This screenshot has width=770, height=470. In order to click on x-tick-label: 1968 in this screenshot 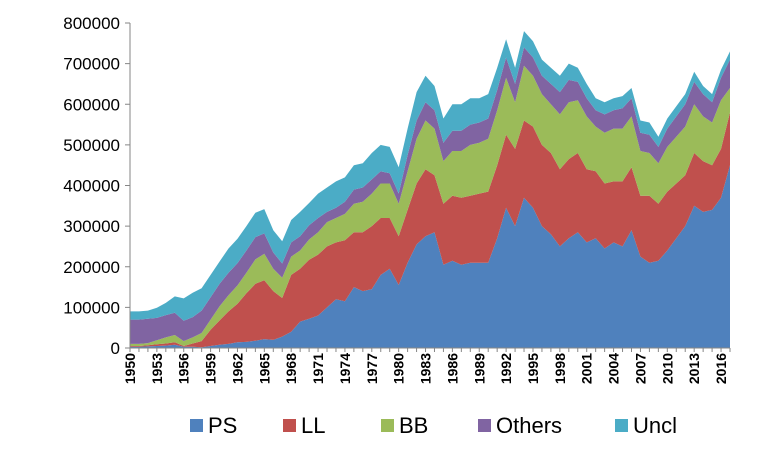, I will do `click(291, 368)`.